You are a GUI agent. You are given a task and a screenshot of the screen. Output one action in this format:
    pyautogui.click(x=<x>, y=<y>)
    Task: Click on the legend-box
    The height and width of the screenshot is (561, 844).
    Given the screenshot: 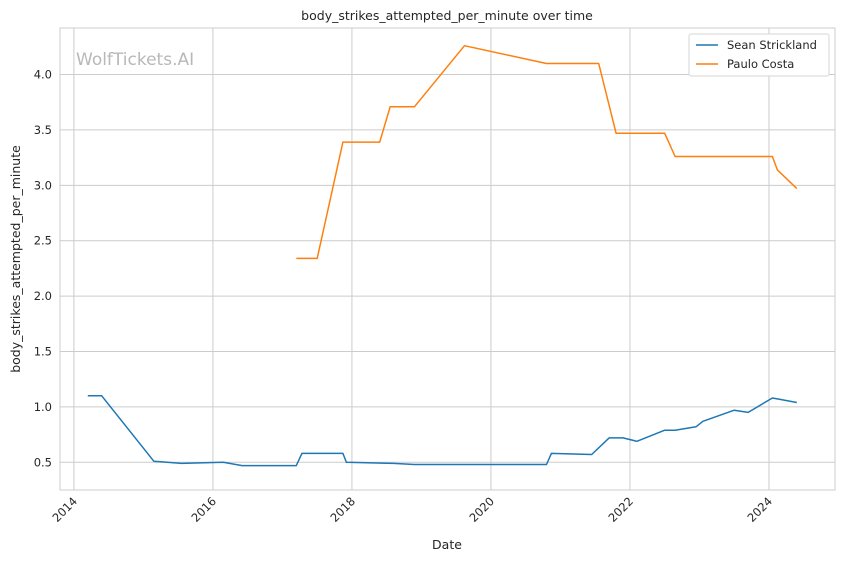 What is the action you would take?
    pyautogui.click(x=759, y=55)
    